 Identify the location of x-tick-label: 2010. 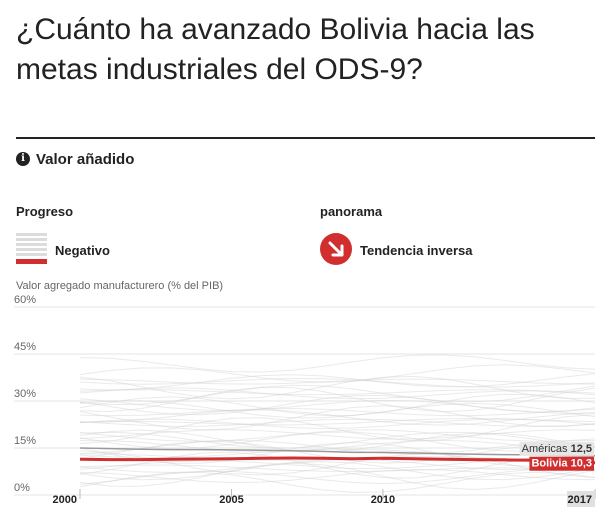
(383, 500).